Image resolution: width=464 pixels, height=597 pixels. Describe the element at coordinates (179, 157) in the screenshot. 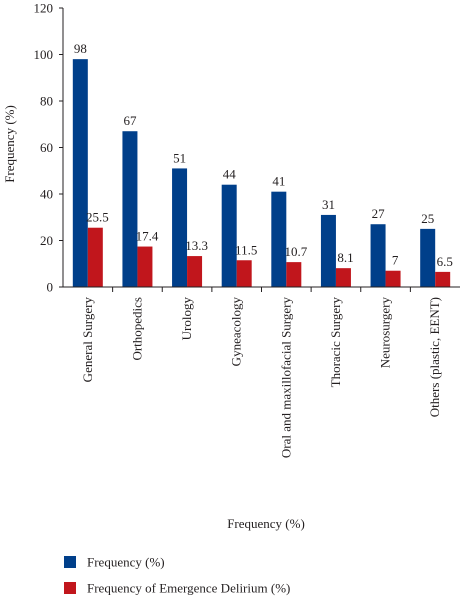

I see `data-label: 51` at that location.